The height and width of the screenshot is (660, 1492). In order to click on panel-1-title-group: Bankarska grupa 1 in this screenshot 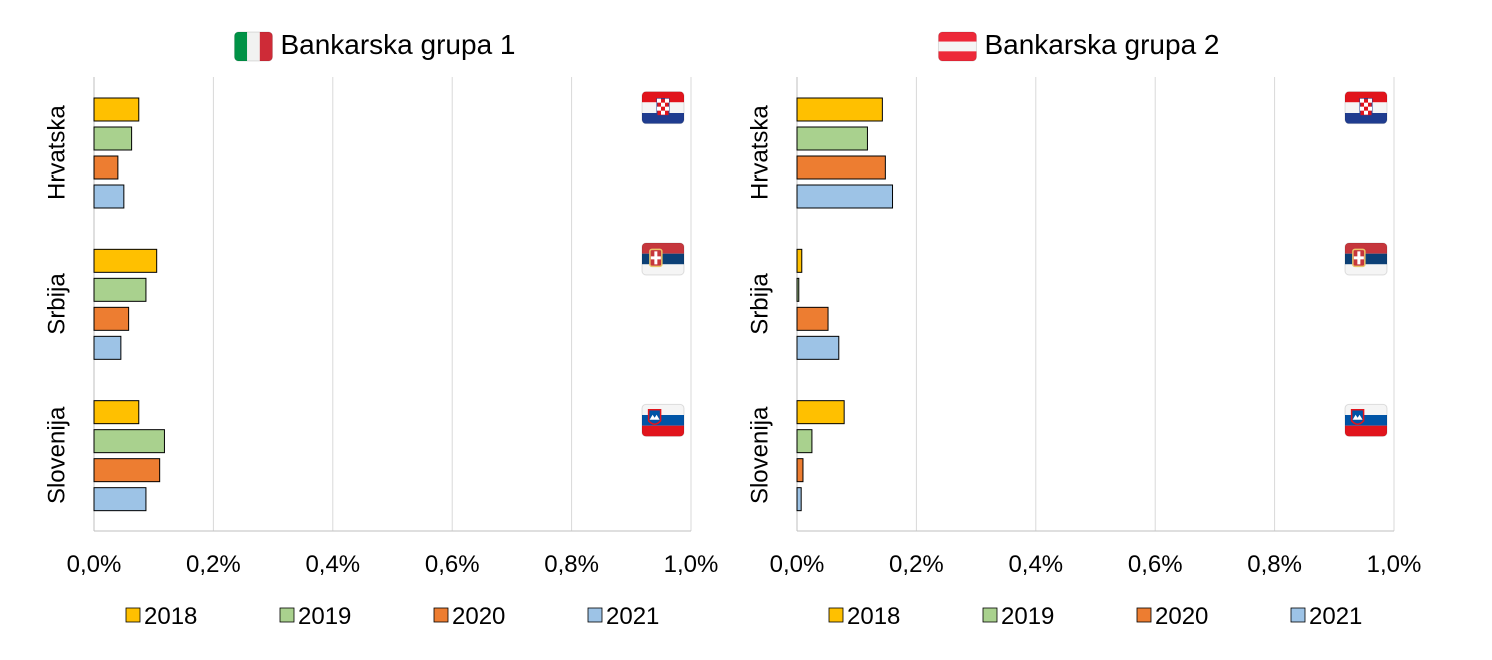, I will do `click(397, 44)`.